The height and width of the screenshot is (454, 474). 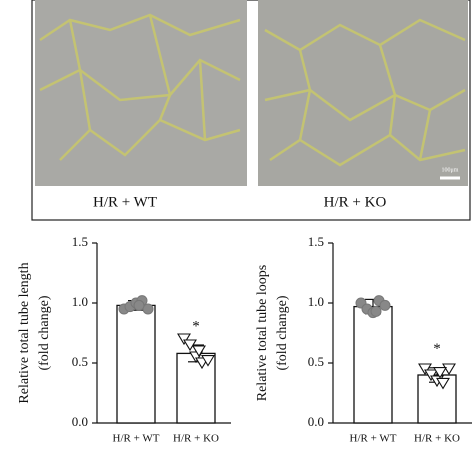 I want to click on panel-label: H/R + KO, so click(x=355, y=202).